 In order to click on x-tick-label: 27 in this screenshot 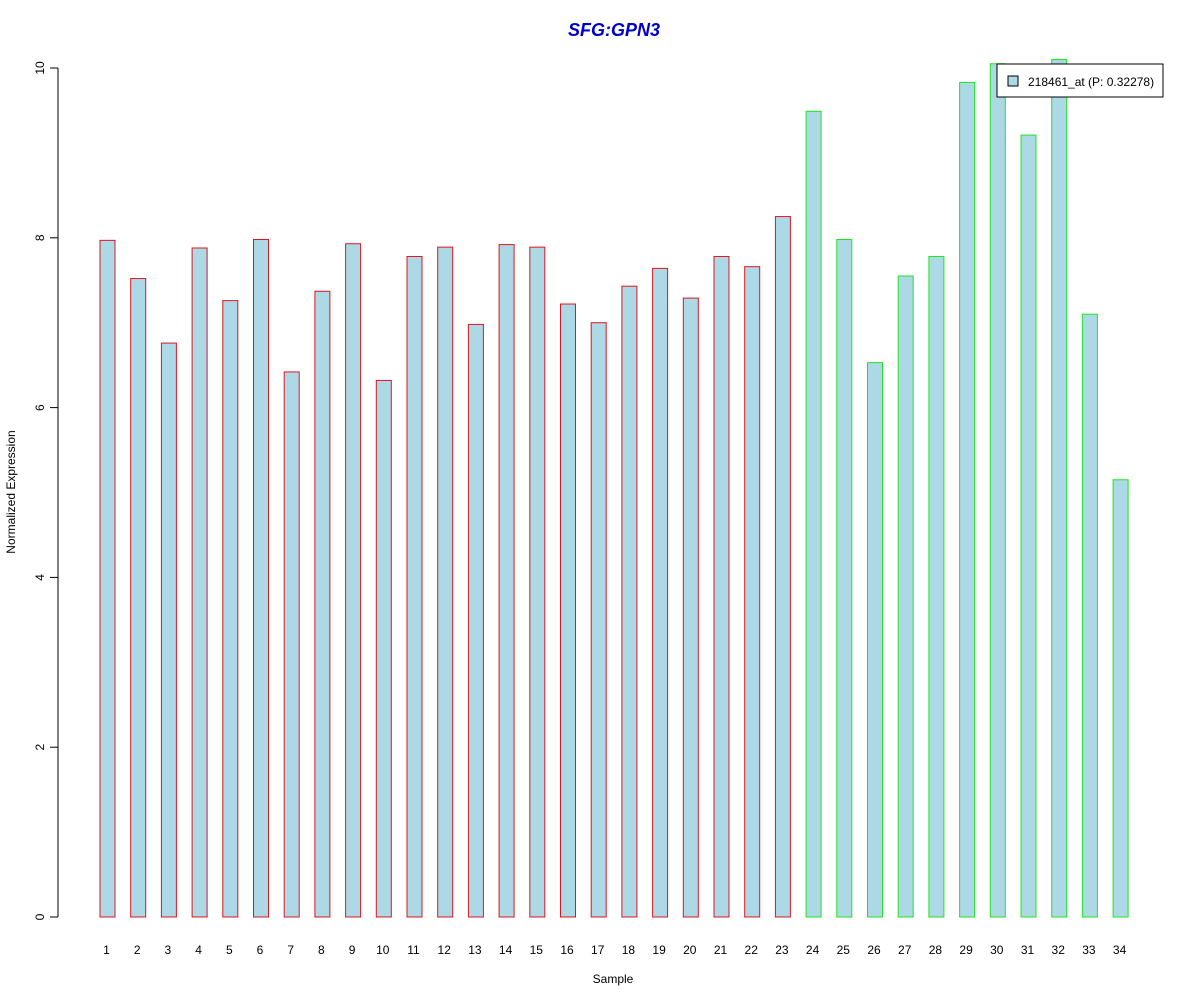, I will do `click(905, 950)`.